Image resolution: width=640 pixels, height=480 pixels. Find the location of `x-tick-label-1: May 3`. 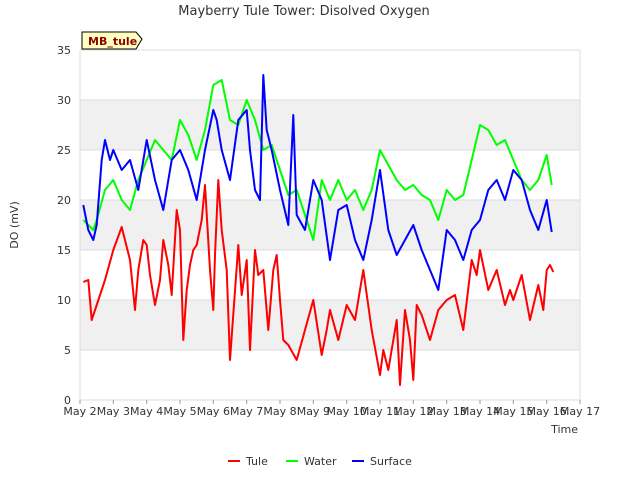

x-tick-label-1: May 3 is located at coordinates (113, 411).